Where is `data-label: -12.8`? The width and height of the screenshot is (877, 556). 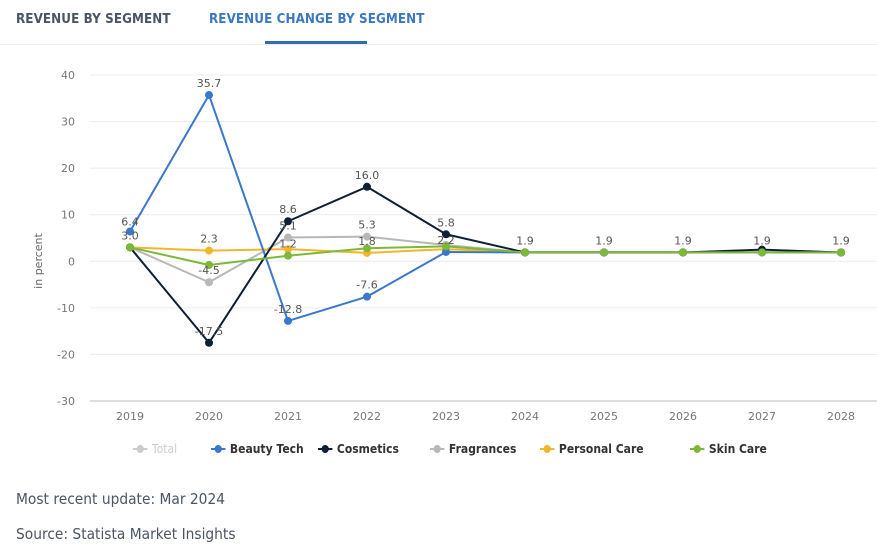 data-label: -12.8 is located at coordinates (288, 309).